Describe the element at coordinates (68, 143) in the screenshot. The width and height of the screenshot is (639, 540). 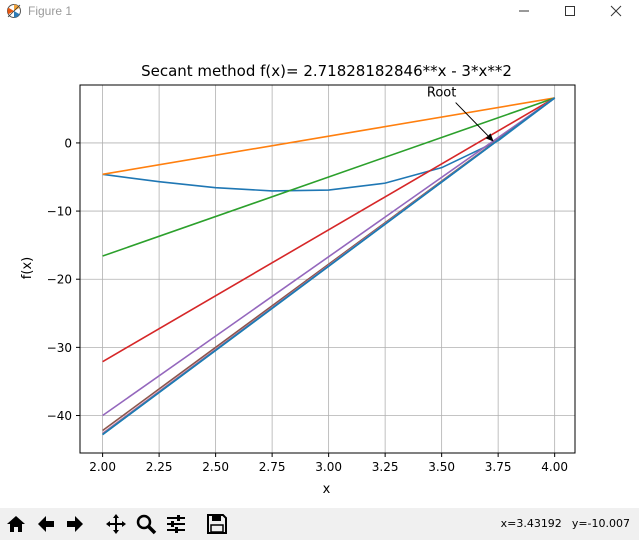
I see `y-tick-label: 0` at that location.